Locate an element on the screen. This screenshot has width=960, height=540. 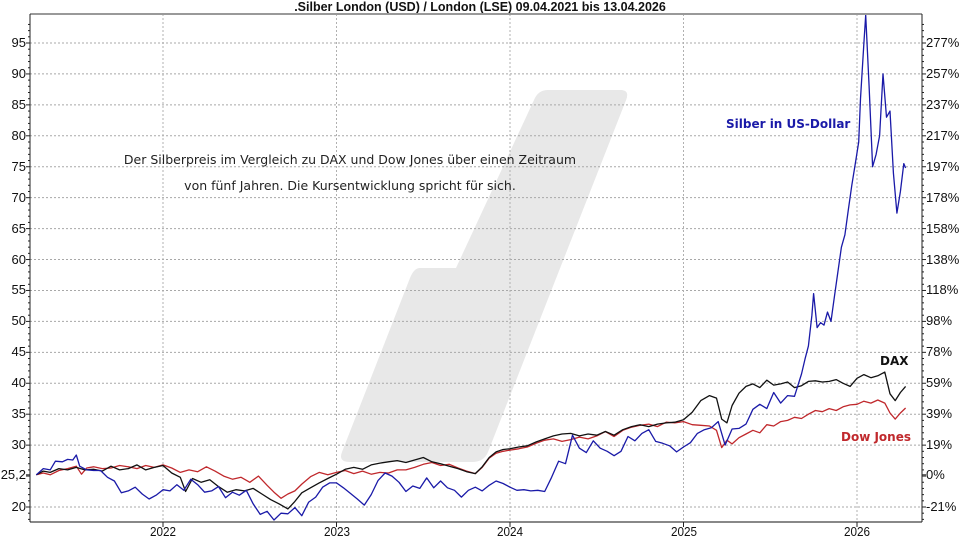
y-left-tick-label: 45 is located at coordinates (18, 352).